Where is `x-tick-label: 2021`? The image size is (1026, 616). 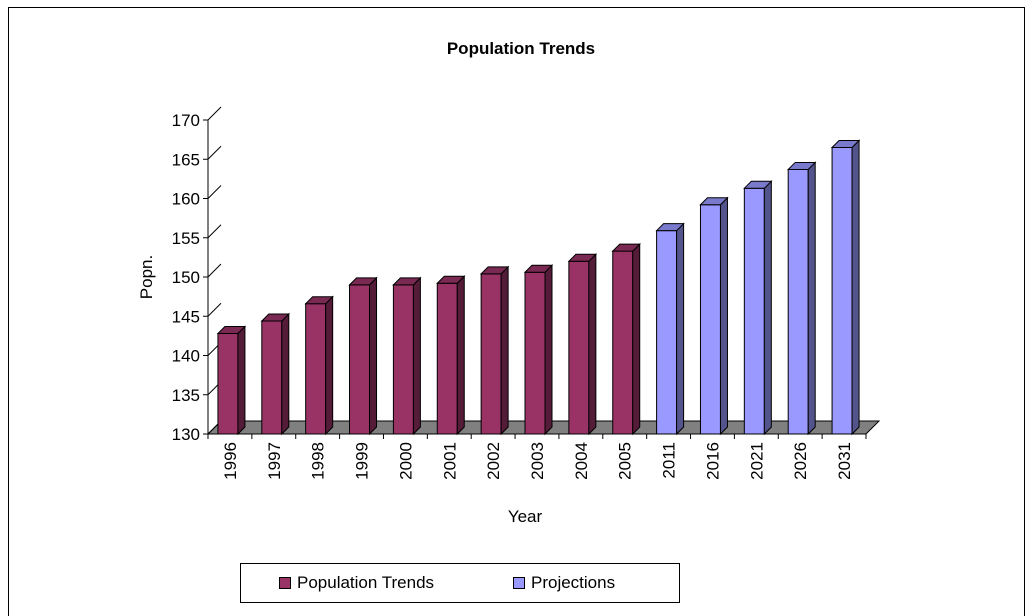
x-tick-label: 2021 is located at coordinates (756, 461).